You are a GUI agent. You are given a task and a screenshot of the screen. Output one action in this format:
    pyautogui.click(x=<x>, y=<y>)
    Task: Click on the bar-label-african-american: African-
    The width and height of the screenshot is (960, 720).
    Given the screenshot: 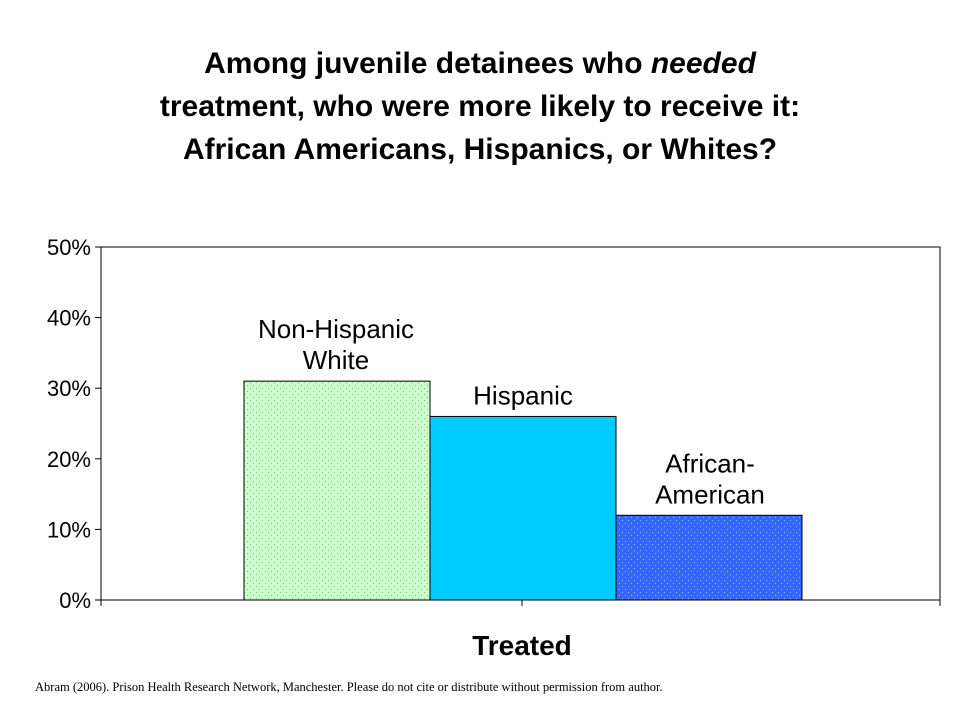 What is the action you would take?
    pyautogui.click(x=710, y=463)
    